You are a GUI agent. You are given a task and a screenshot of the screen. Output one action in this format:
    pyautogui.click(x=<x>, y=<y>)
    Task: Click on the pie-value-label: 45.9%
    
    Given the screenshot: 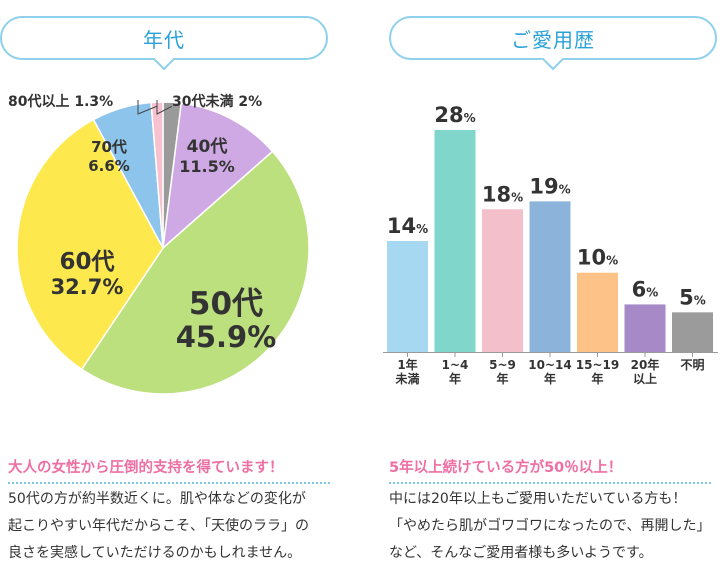 What is the action you would take?
    pyautogui.click(x=226, y=337)
    